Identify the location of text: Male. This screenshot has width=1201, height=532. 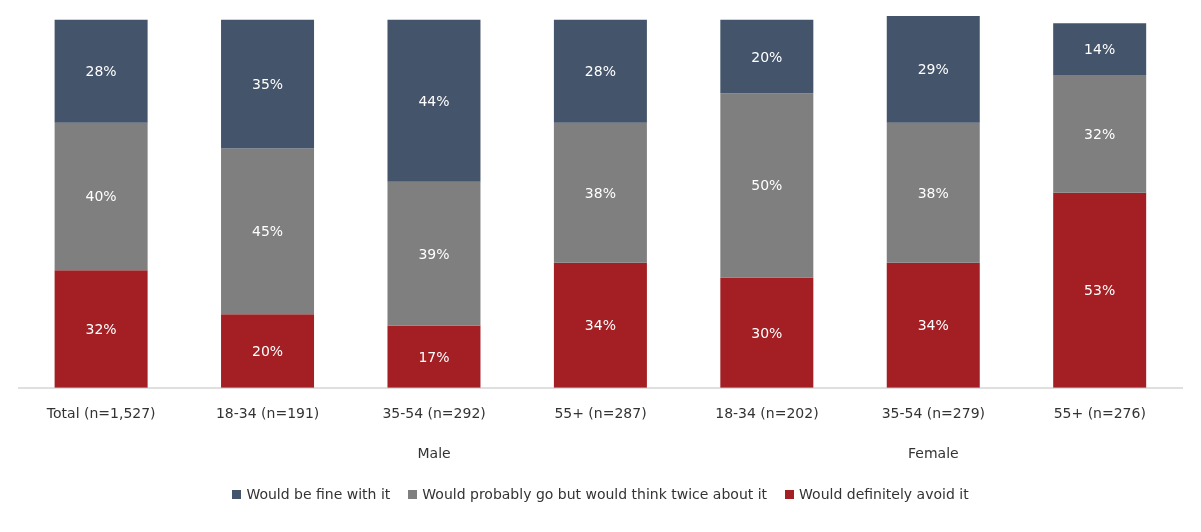
(434, 453).